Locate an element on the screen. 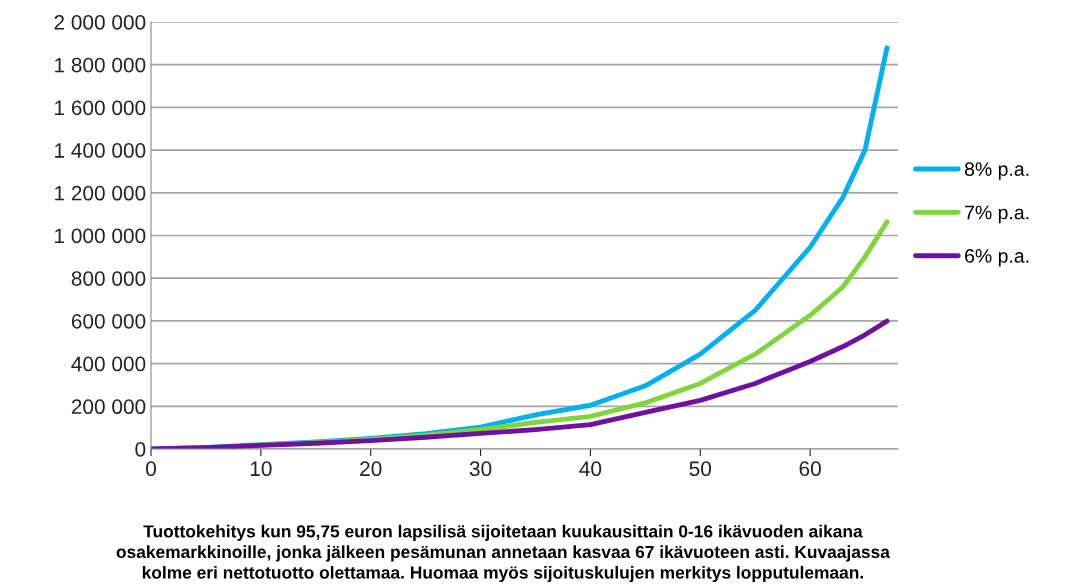  y-tick-label: 400 000 is located at coordinates (108, 364).